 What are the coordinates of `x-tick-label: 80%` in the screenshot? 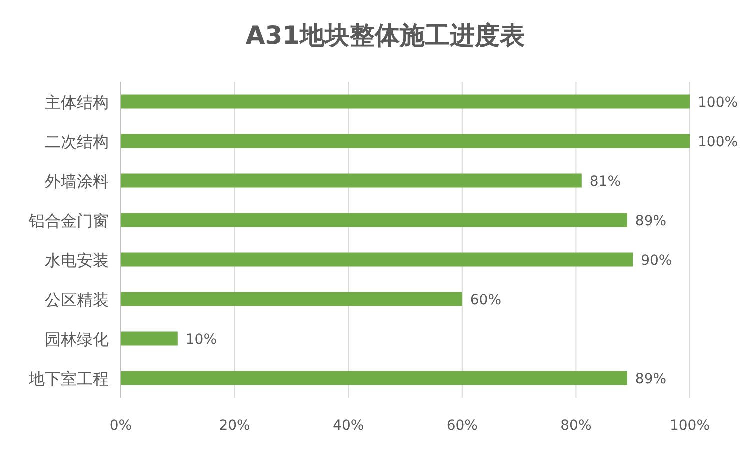 It's located at (576, 426).